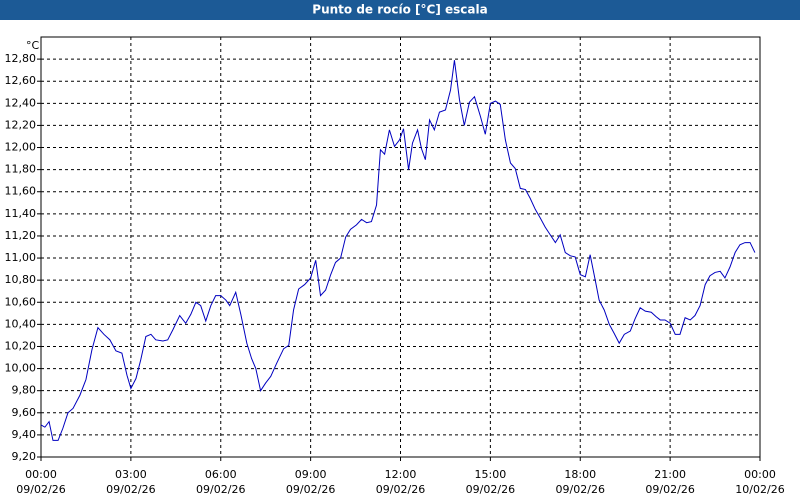 The image size is (800, 500). I want to click on y-tick-label: 10,00, so click(21, 368).